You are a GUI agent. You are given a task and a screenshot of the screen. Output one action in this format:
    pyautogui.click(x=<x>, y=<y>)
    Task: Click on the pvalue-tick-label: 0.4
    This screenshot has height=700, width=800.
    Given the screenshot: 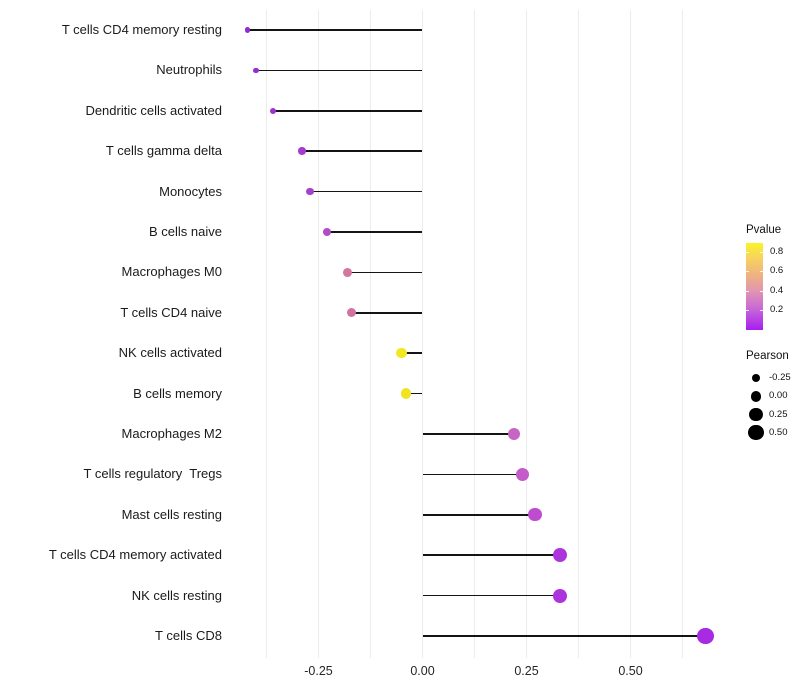 What is the action you would take?
    pyautogui.click(x=777, y=290)
    